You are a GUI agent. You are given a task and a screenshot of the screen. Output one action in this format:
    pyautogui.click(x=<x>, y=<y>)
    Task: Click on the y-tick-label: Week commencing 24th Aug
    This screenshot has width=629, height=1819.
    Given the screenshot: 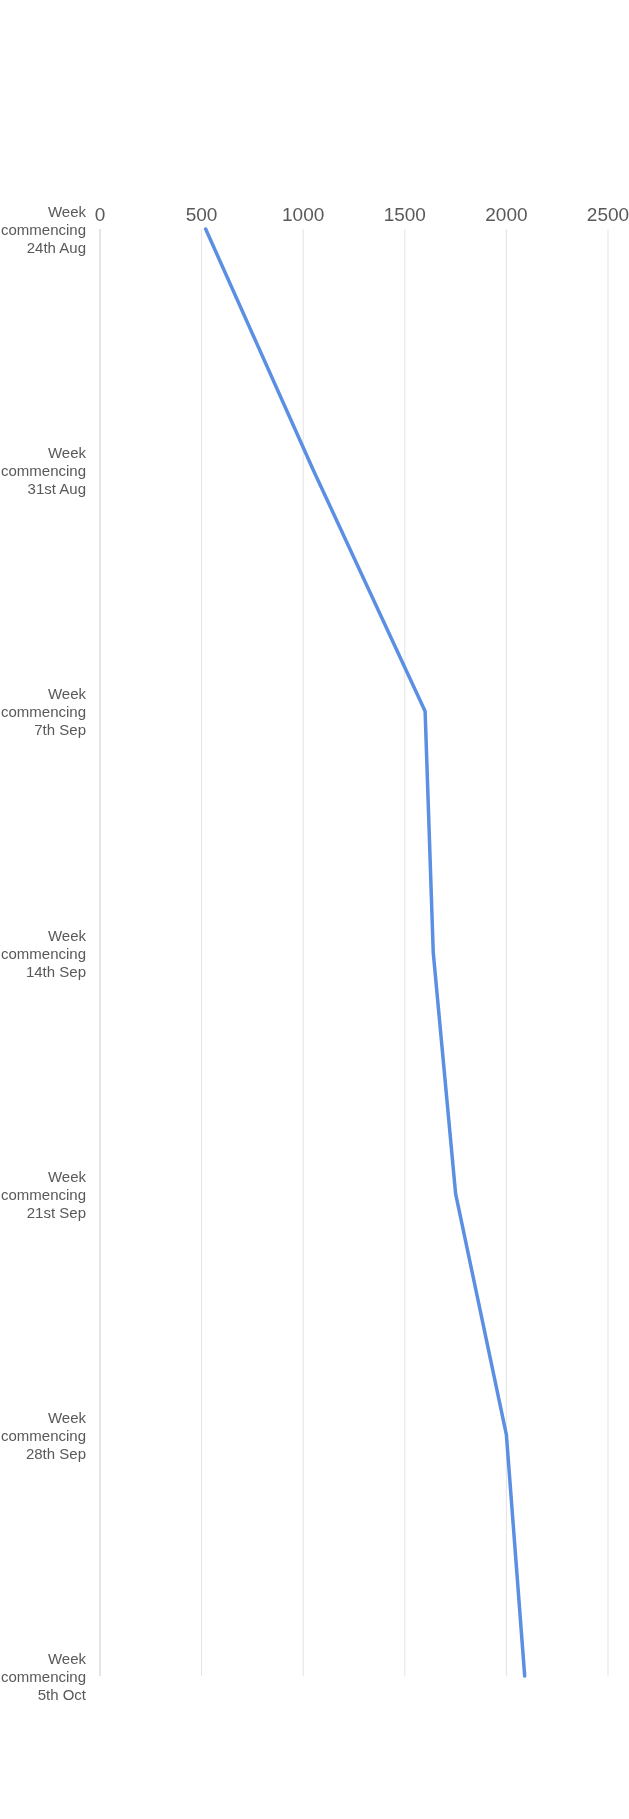 What is the action you would take?
    pyautogui.click(x=43, y=229)
    